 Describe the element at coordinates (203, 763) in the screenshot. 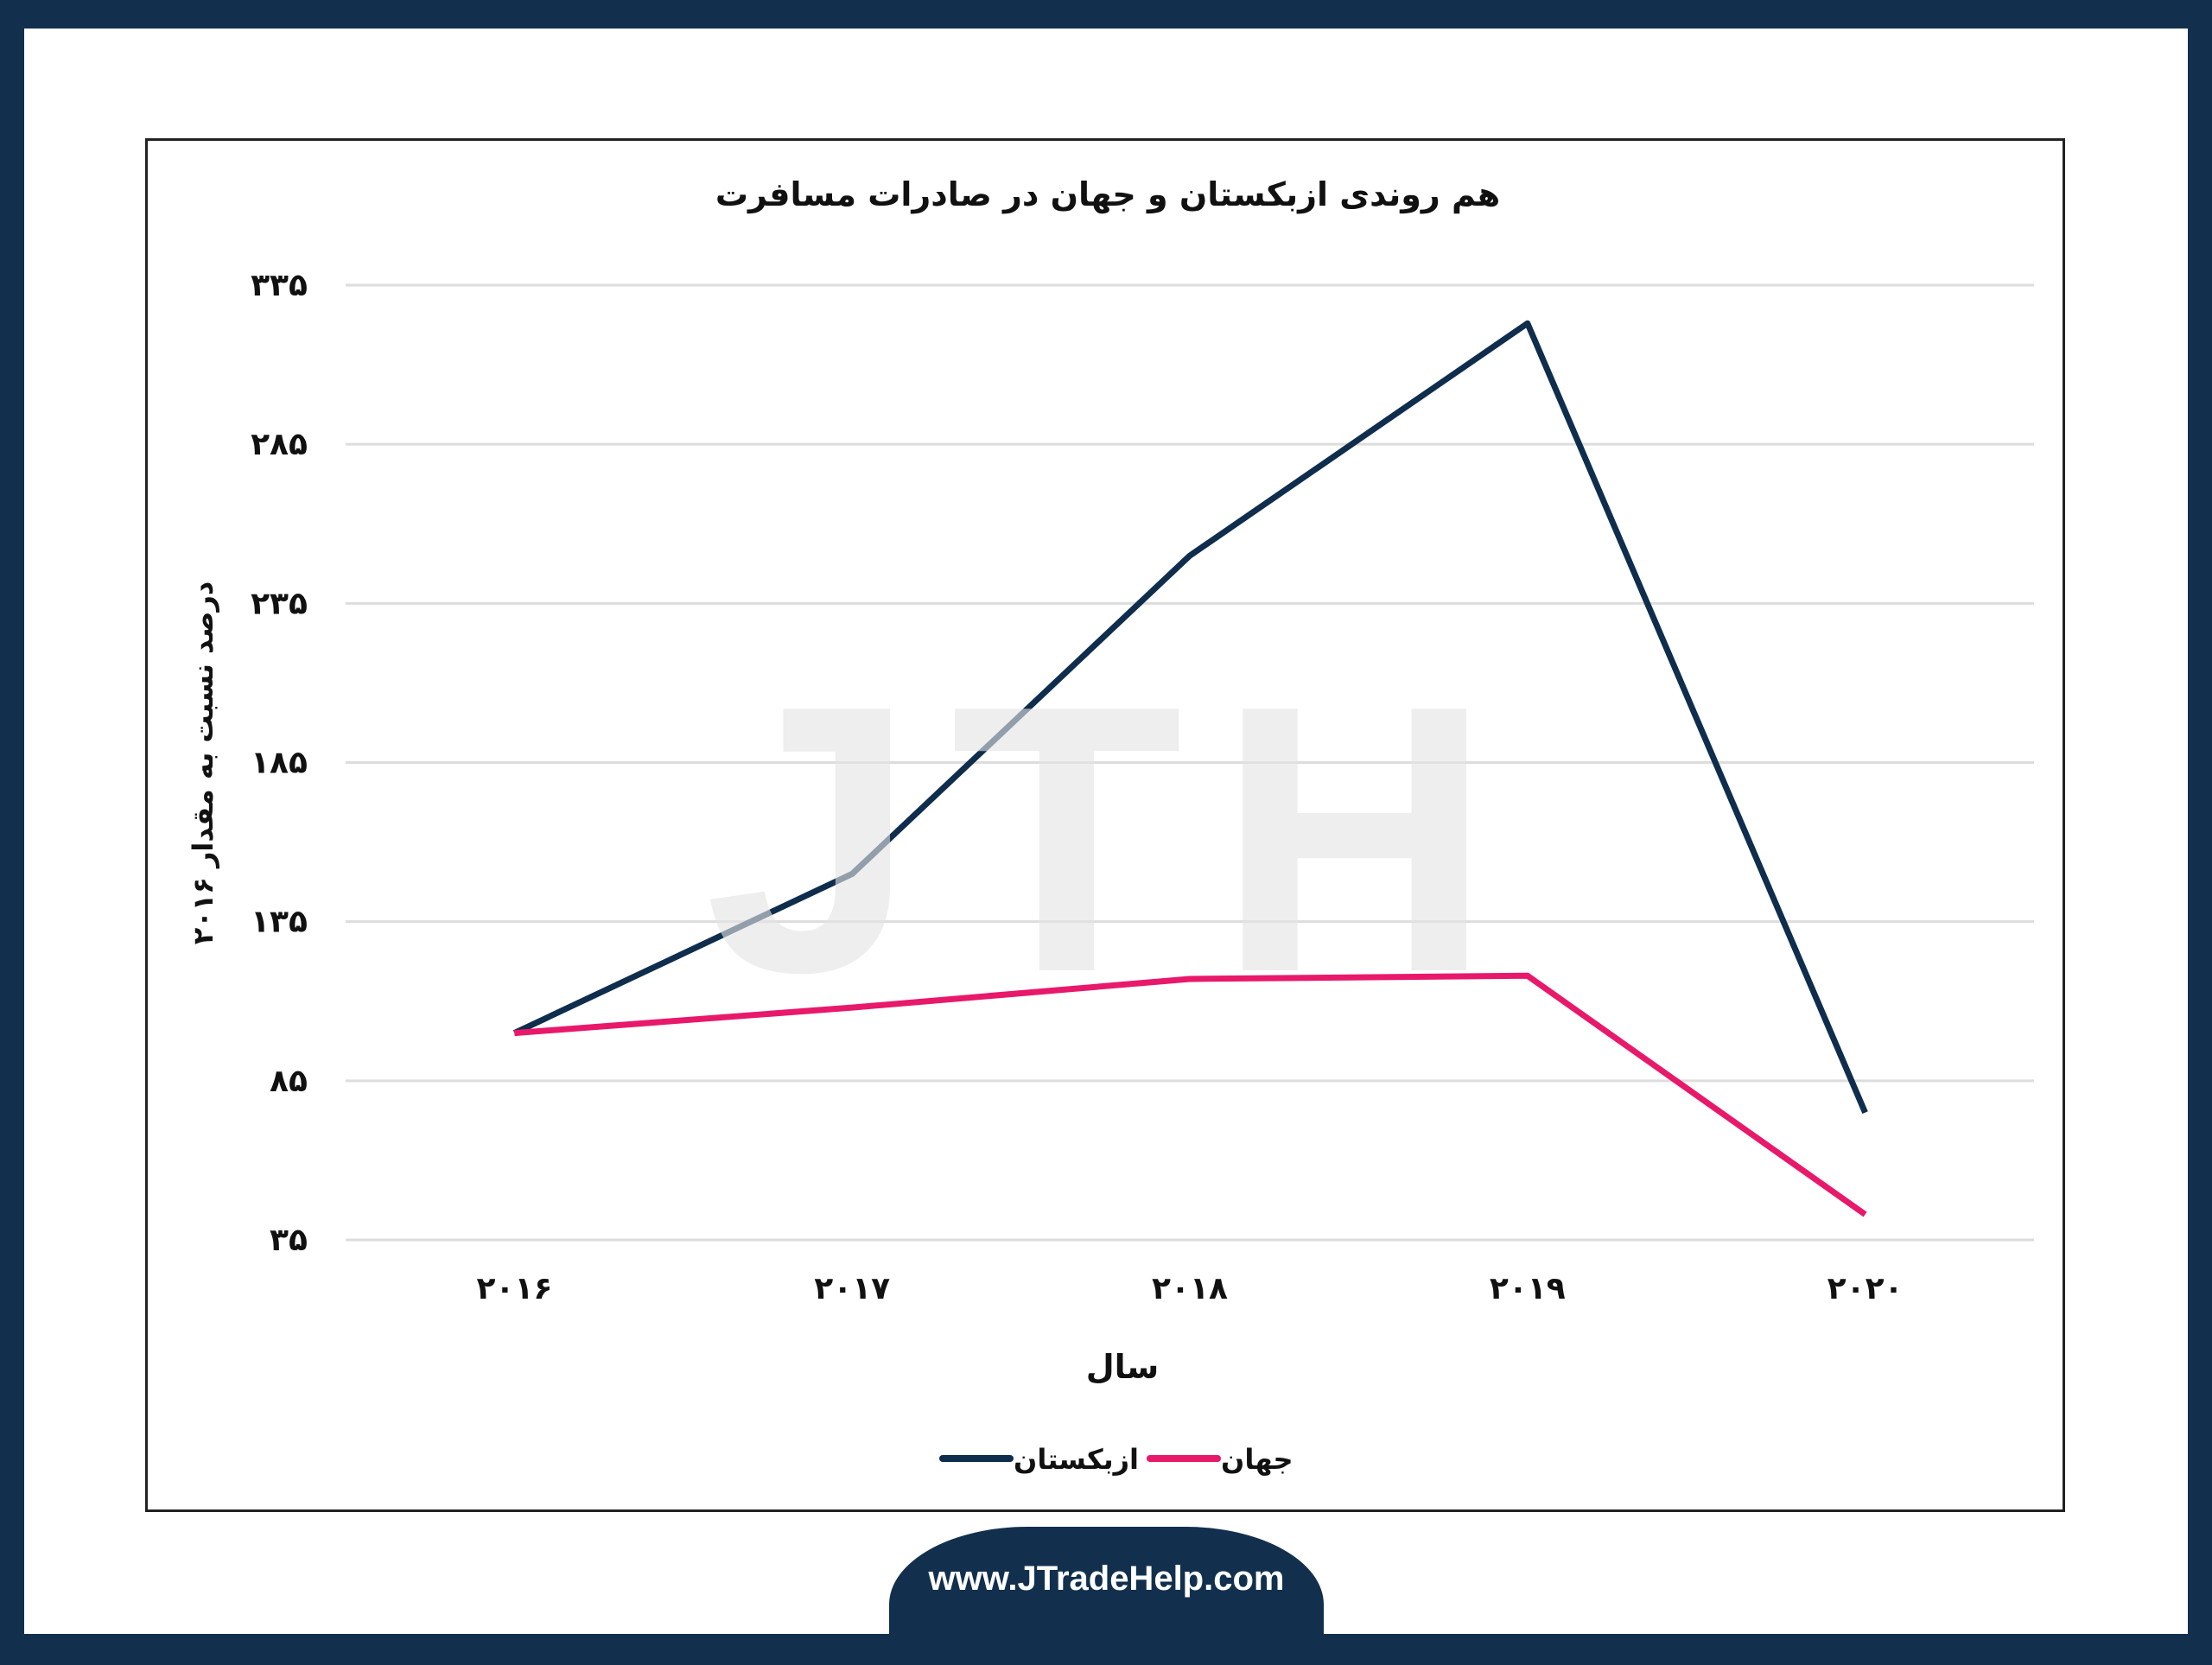

I see `y-axis-label: درصد نسبت به مقدار ۲۰۱۶` at that location.